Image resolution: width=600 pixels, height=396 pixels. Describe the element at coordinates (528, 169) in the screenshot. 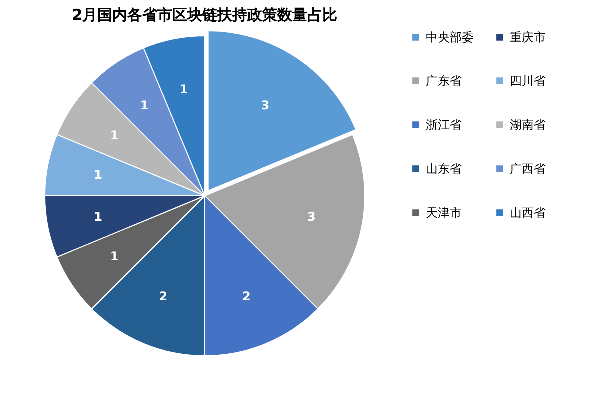

I see `legend-label: 广西省` at that location.